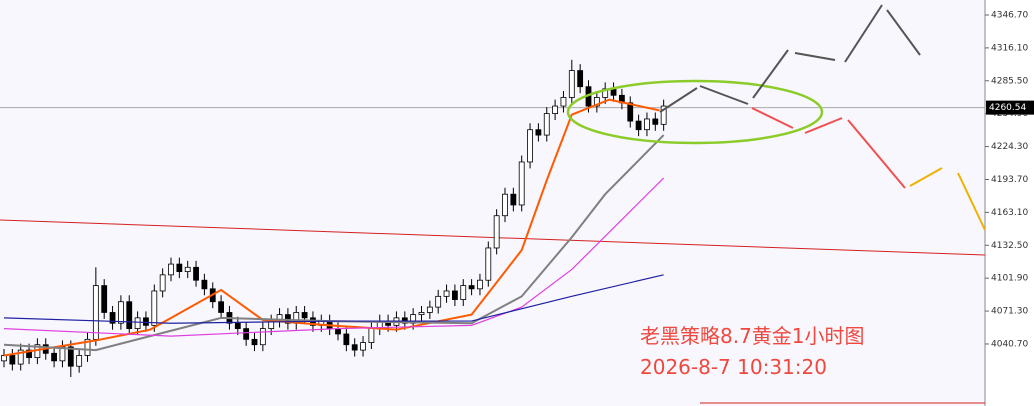 The height and width of the screenshot is (406, 1034). Describe the element at coordinates (1009, 213) in the screenshot. I see `y-tick-label: 4163.10` at that location.